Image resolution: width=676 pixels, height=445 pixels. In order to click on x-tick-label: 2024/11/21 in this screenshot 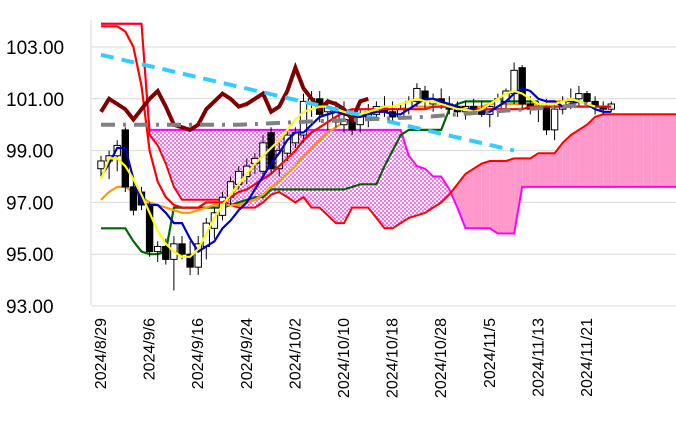, I will do `click(587, 357)`.